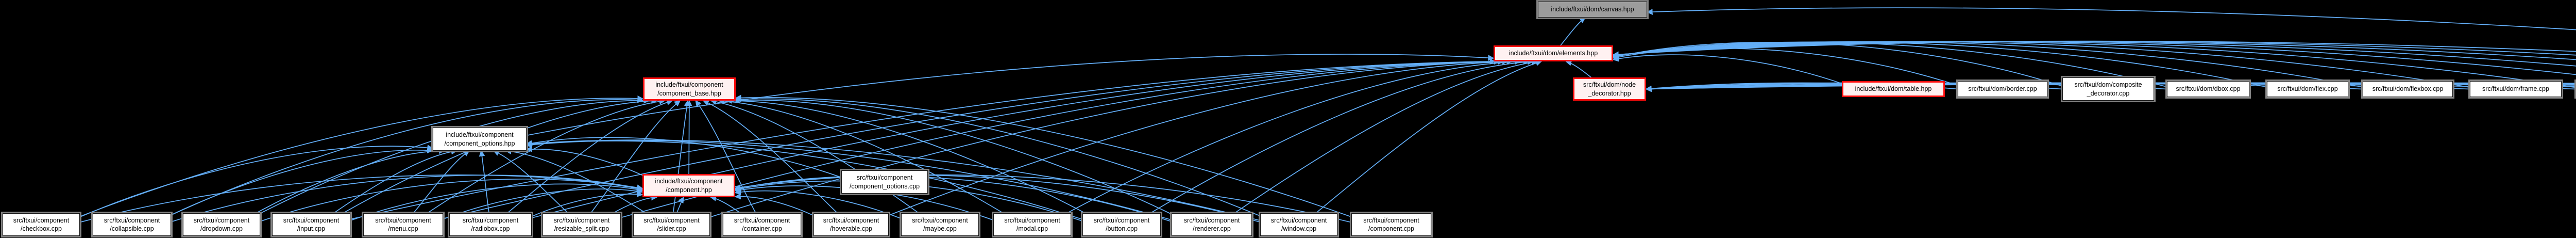  I want to click on graph-node-renderer-cpp: src/ftxui/component /renderer.cpp, so click(1212, 225).